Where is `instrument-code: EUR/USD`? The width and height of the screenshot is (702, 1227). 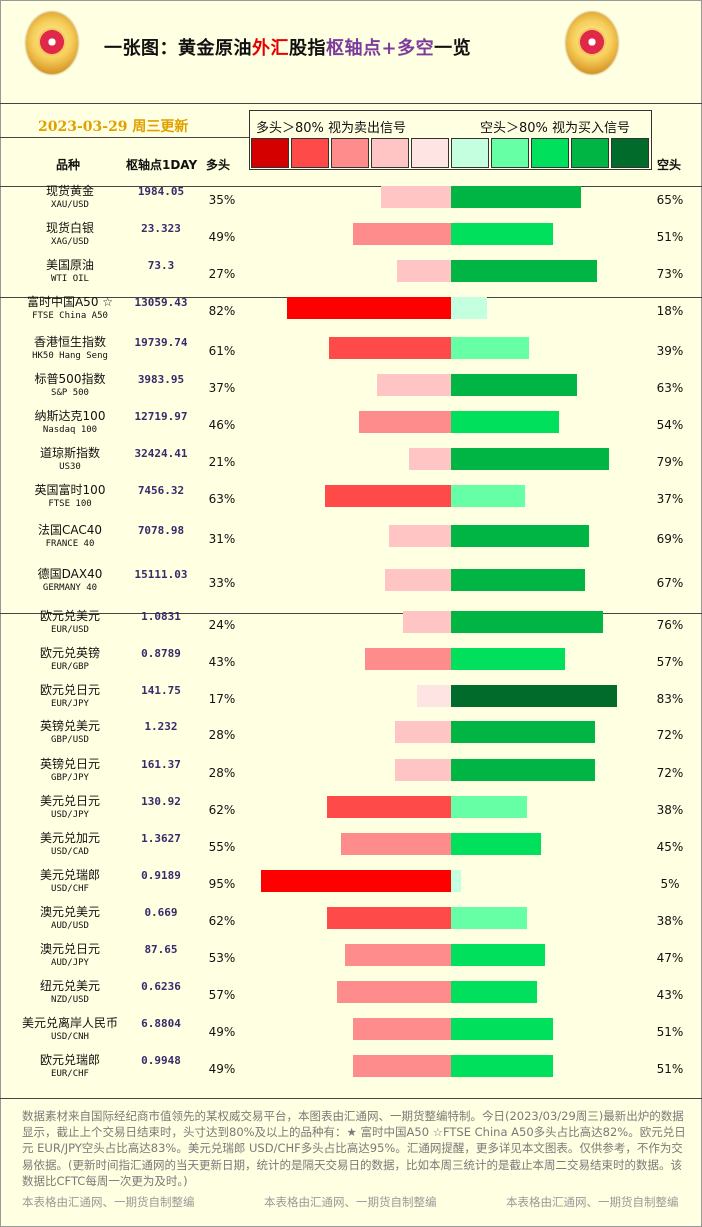
instrument-code: EUR/USD is located at coordinates (70, 630).